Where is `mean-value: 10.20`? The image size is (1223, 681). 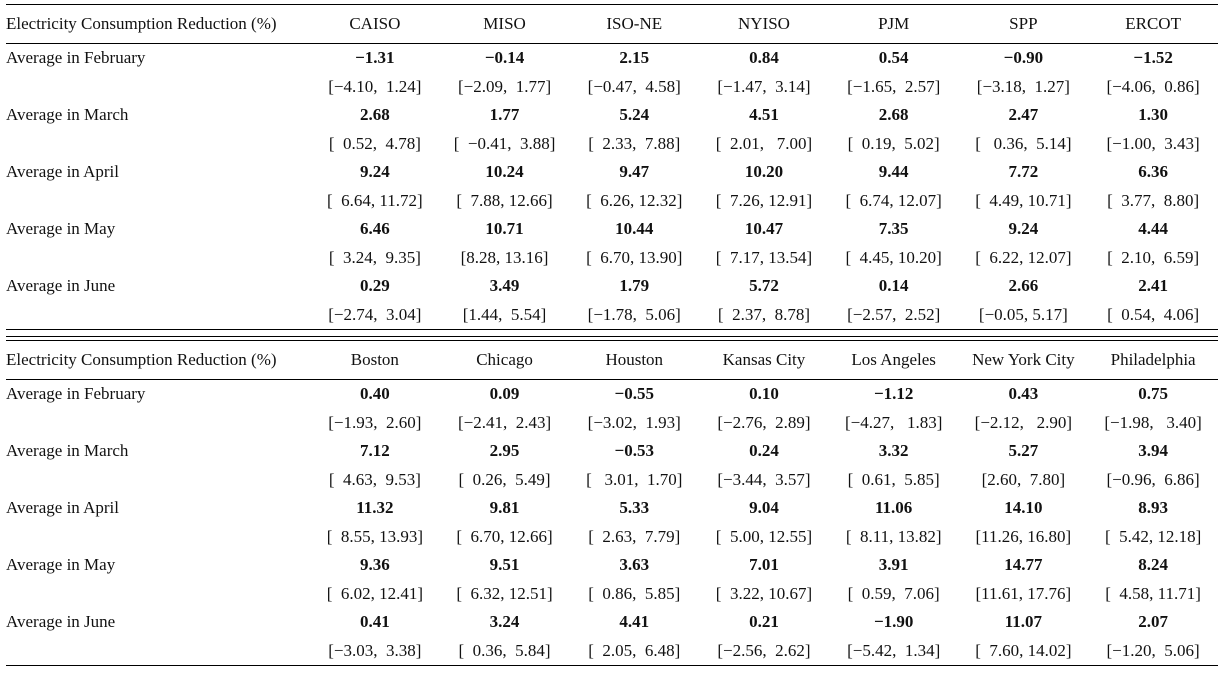
mean-value: 10.20 is located at coordinates (764, 172).